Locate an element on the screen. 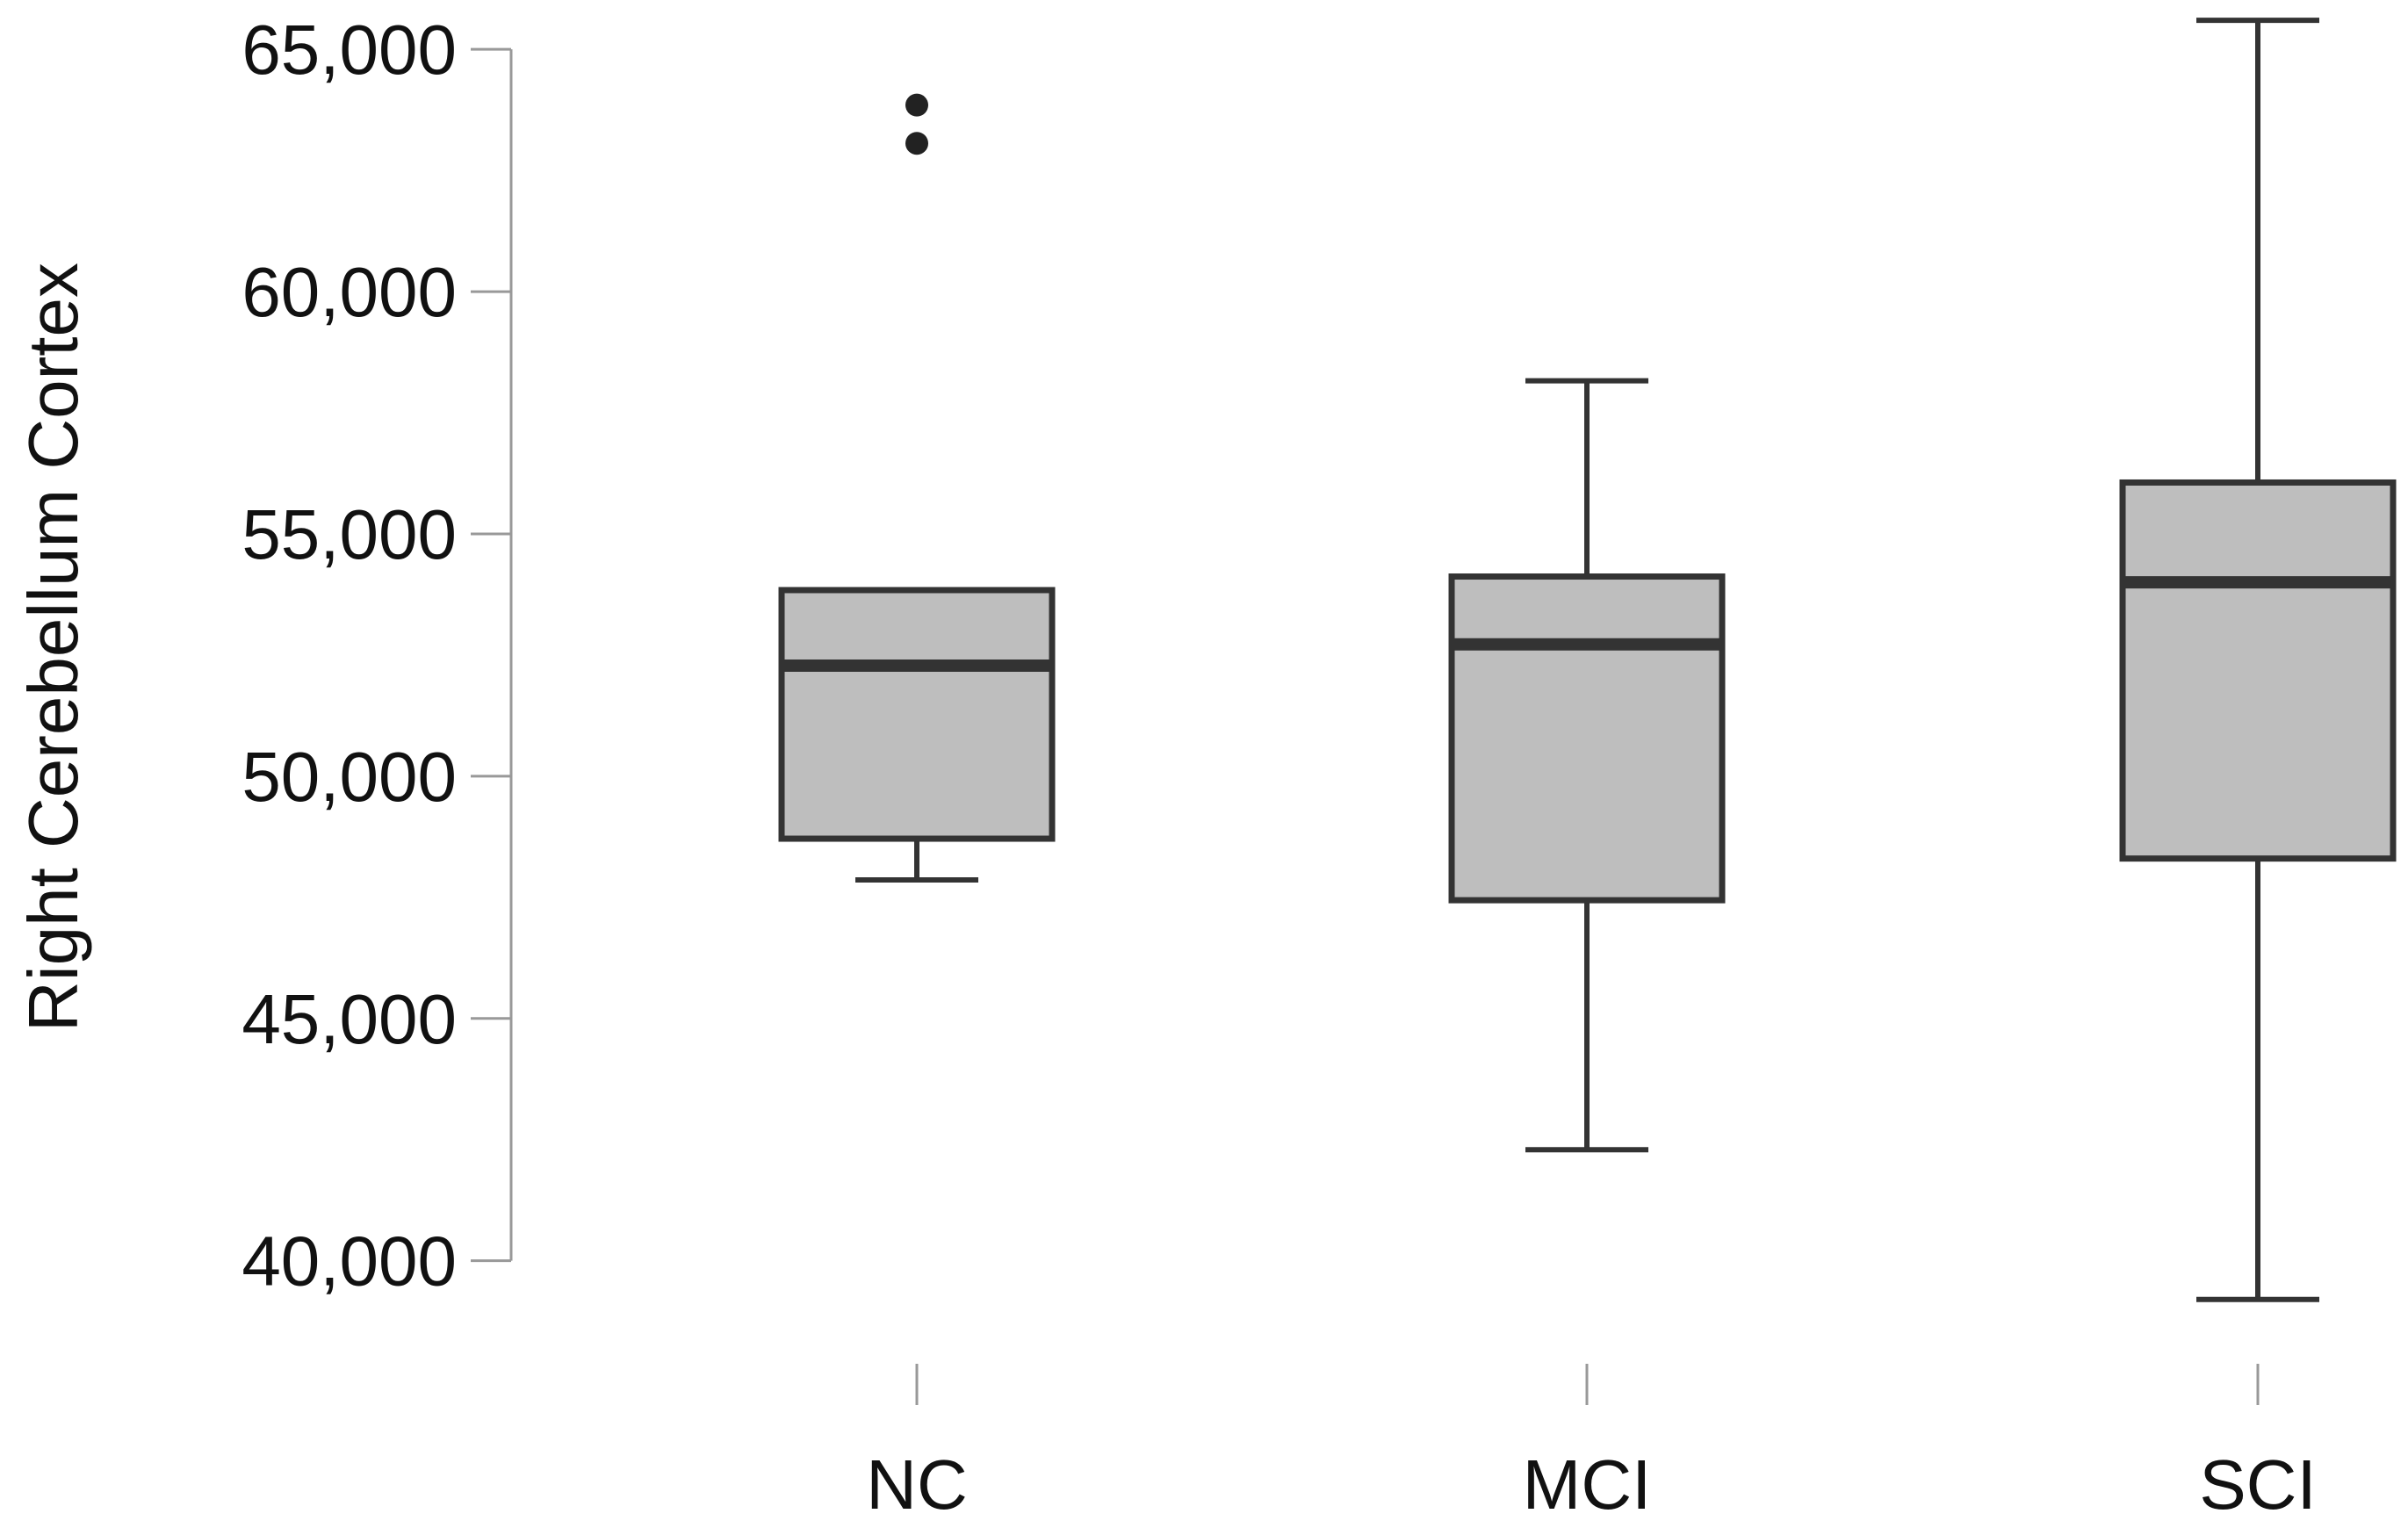 The height and width of the screenshot is (1528, 2408). x-tick-label: SCI is located at coordinates (2257, 1484).